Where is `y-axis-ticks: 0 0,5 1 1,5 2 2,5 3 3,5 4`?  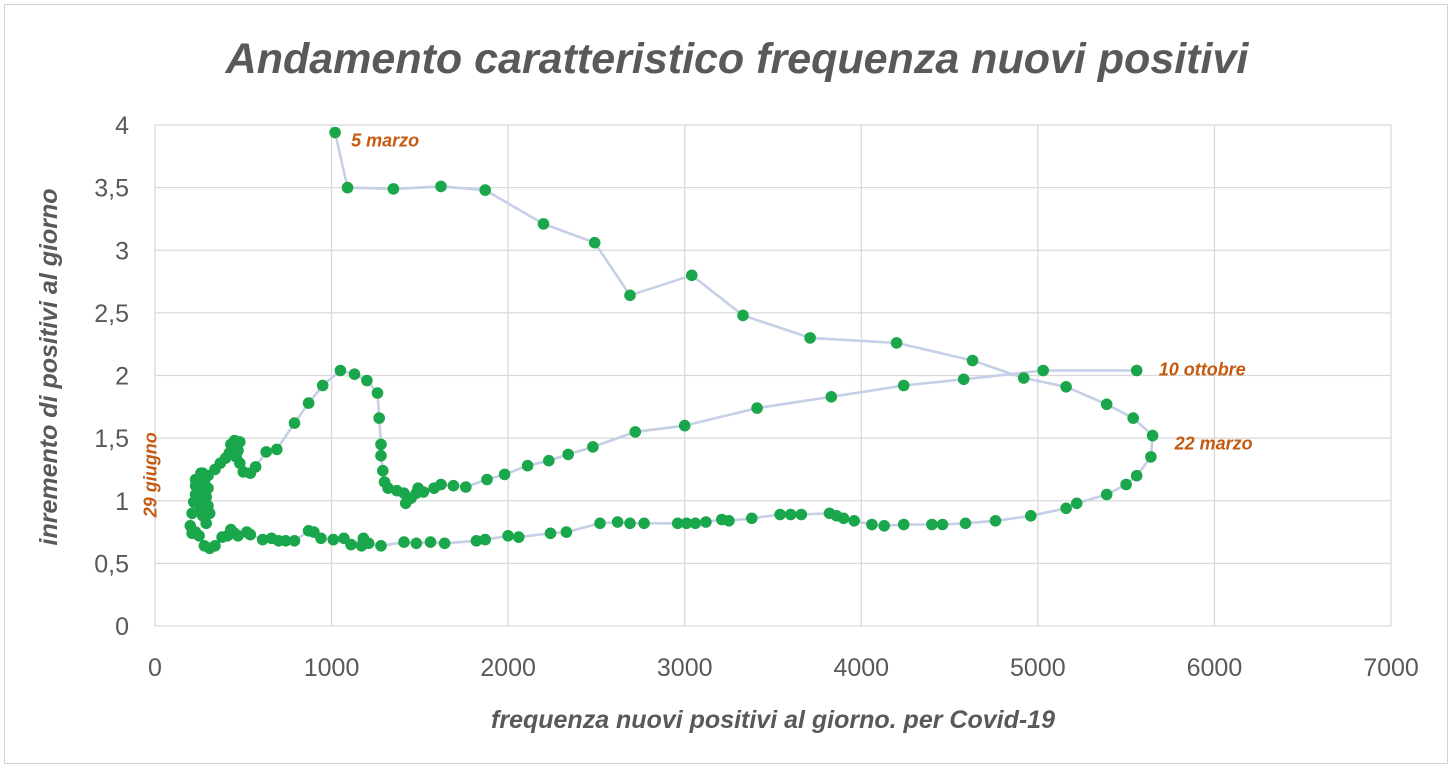
y-axis-ticks: 0 0,5 1 1,5 2 2,5 3 3,5 4 is located at coordinates (111, 376).